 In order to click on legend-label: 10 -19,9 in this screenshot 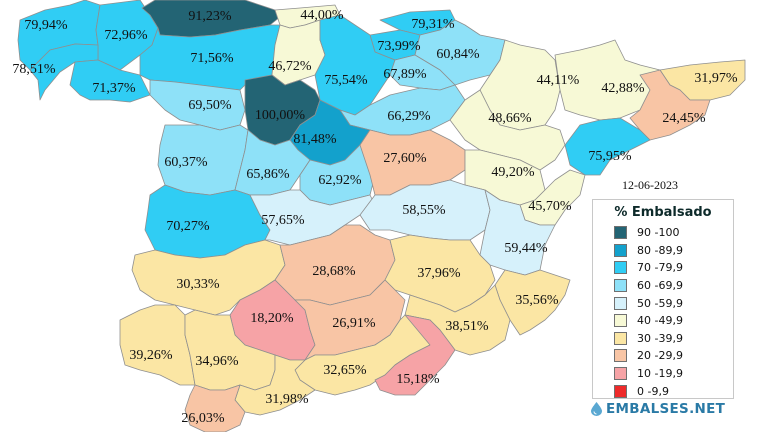, I will do `click(660, 374)`.